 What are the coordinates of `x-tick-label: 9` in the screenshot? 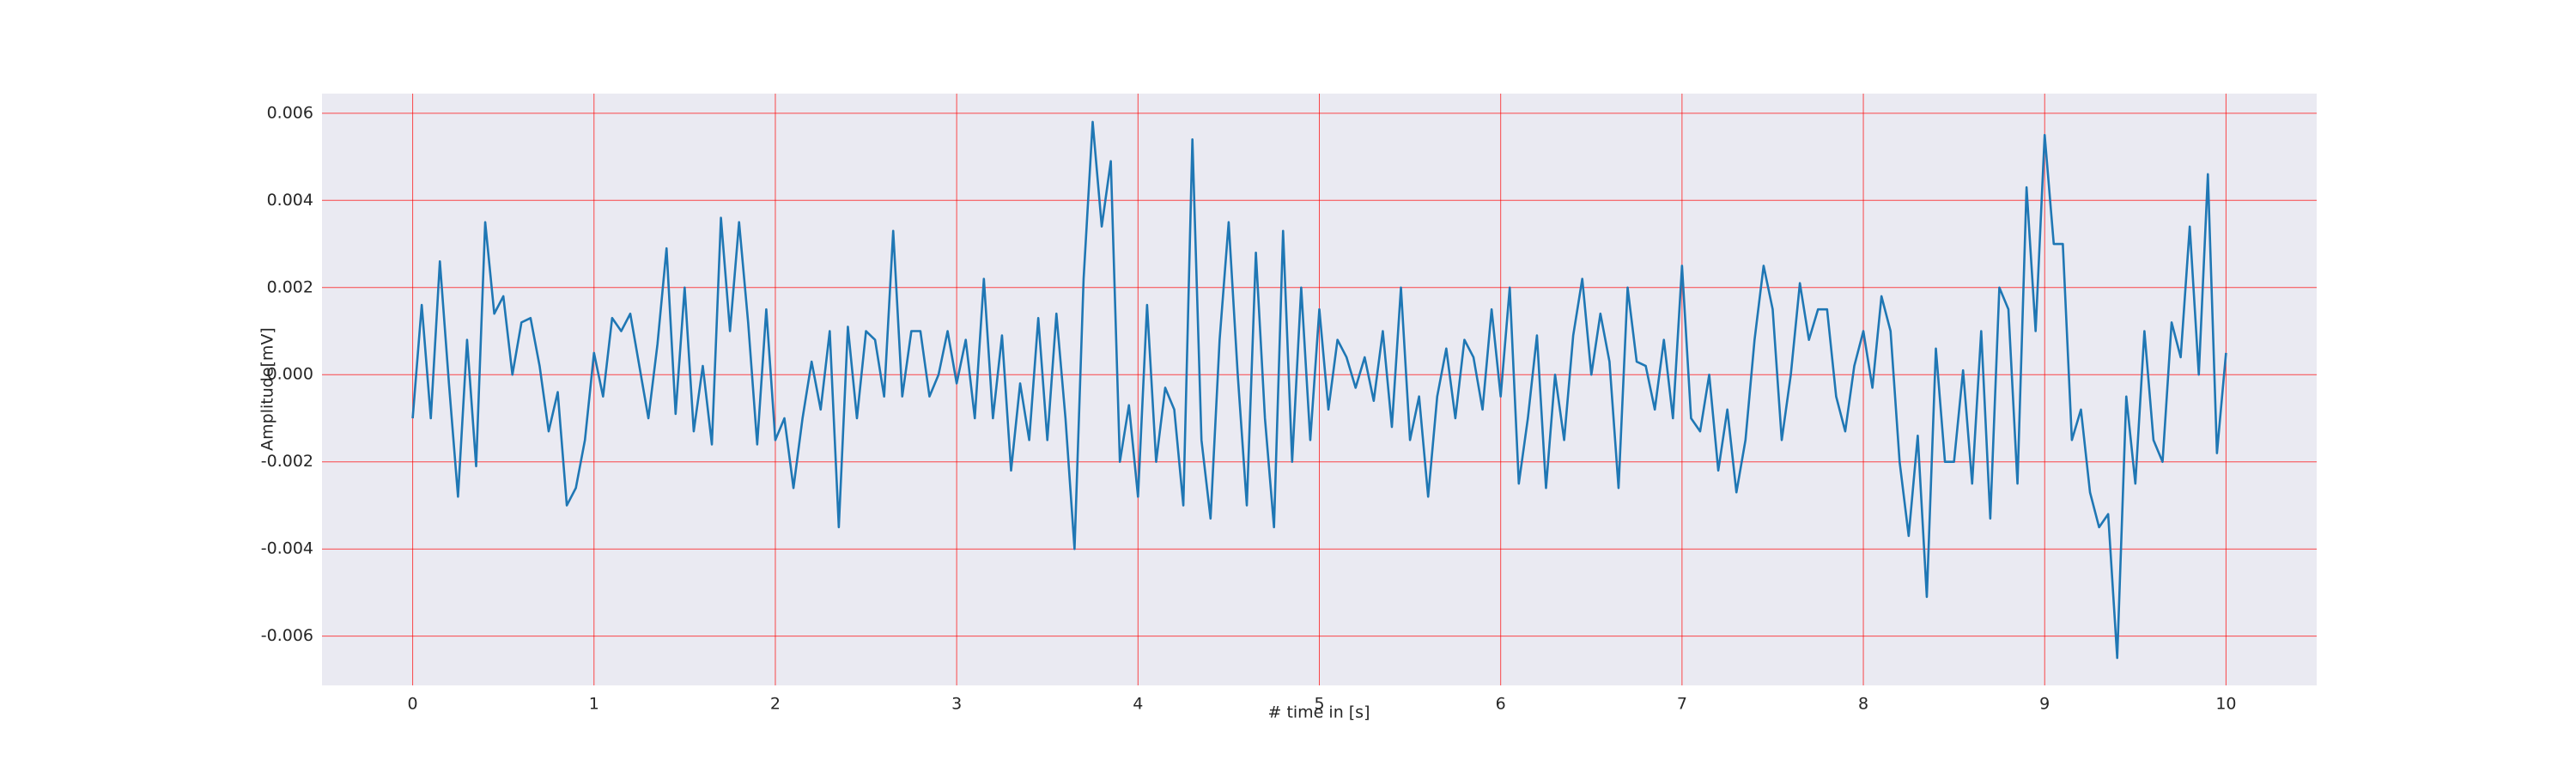 It's located at (2045, 704).